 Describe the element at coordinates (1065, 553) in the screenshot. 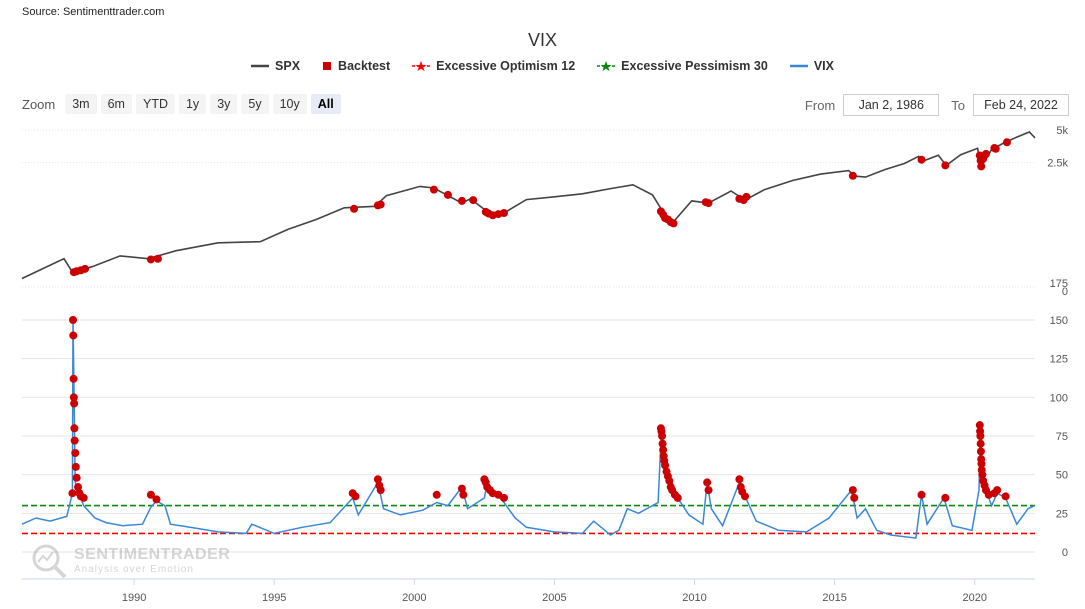

I see `bottom-y-tick-label: 0` at that location.